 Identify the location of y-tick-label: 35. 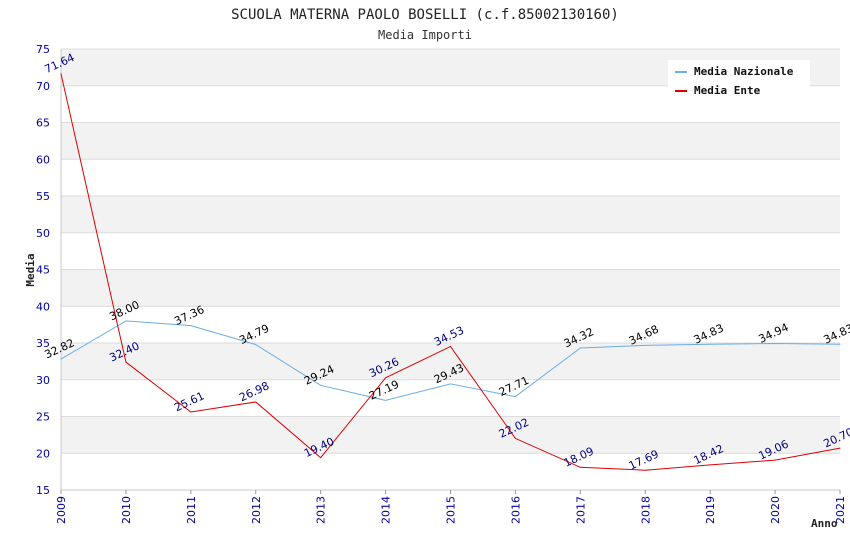
(43, 343).